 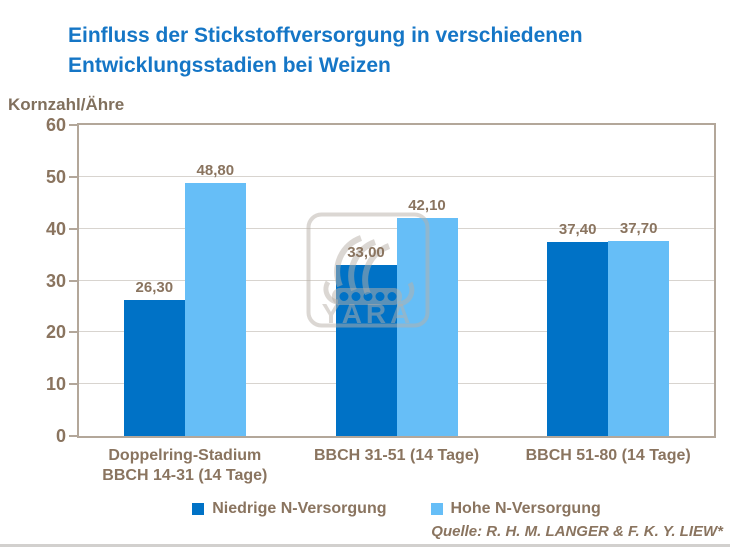 What do you see at coordinates (396, 509) in the screenshot?
I see `legend: Niedrige N-Versorgung Hohe N-Versorgung` at bounding box center [396, 509].